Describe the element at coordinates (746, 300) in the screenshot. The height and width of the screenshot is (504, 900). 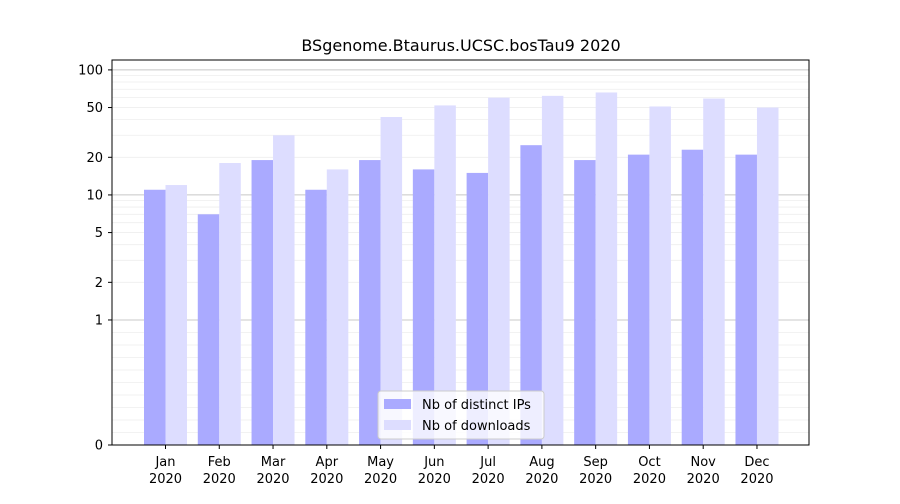
I see `bar-distinct-ips-dec` at that location.